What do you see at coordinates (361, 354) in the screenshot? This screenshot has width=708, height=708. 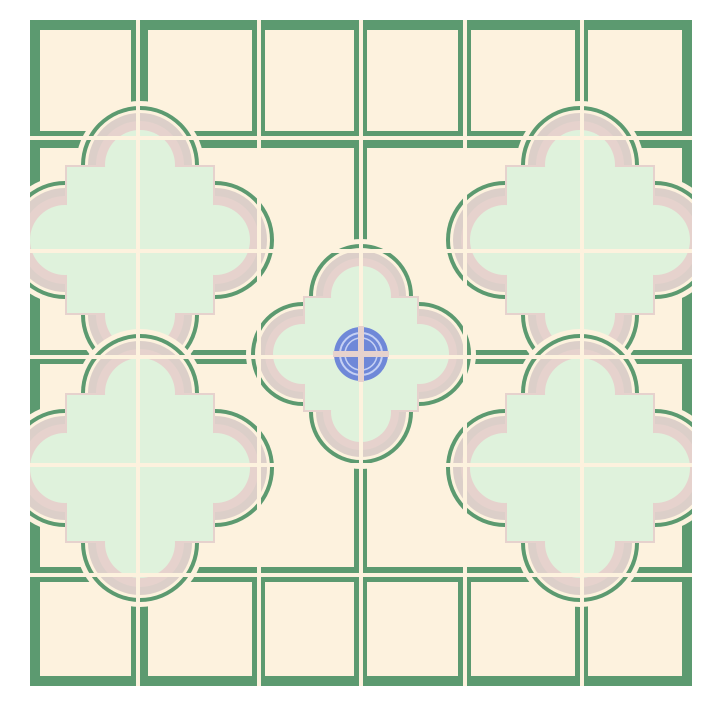 I see `blue-roundel-icon` at bounding box center [361, 354].